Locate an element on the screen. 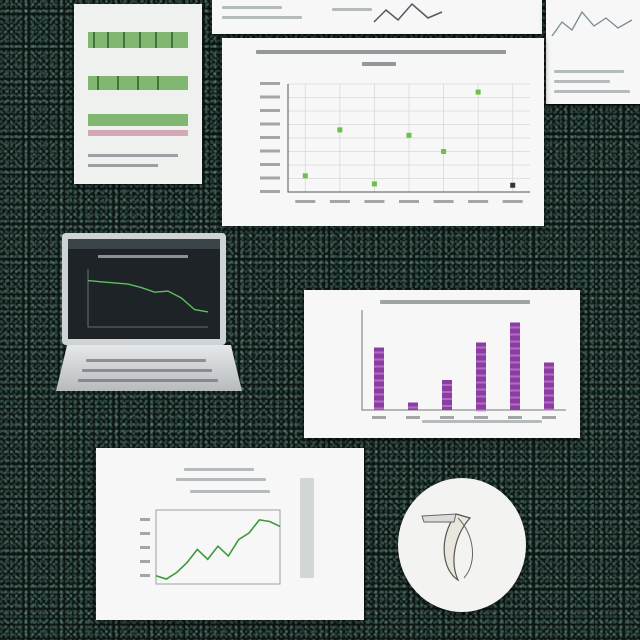 This screenshot has width=640, height=640. top-right-paper is located at coordinates (593, 52).